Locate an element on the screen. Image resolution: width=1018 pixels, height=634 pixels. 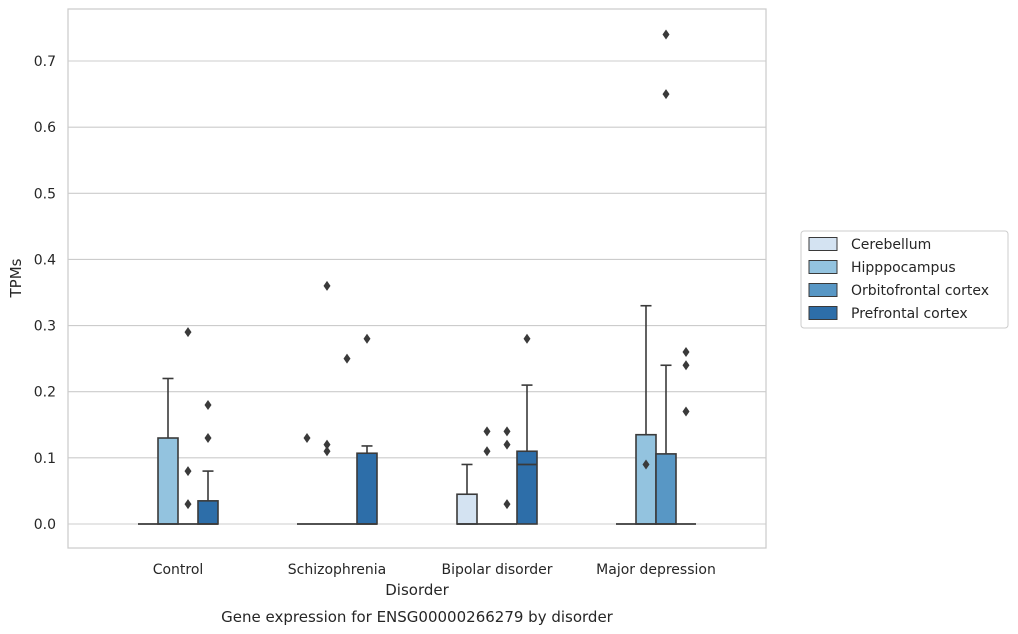
y-tick-label: 0.6 is located at coordinates (45, 128).